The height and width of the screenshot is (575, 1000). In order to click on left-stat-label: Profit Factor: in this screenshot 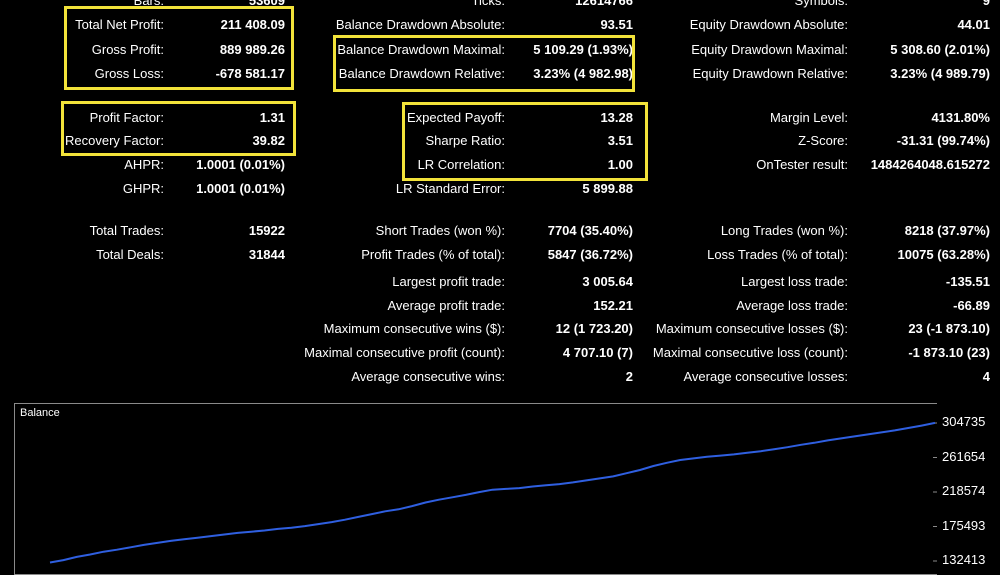, I will do `click(126, 117)`.